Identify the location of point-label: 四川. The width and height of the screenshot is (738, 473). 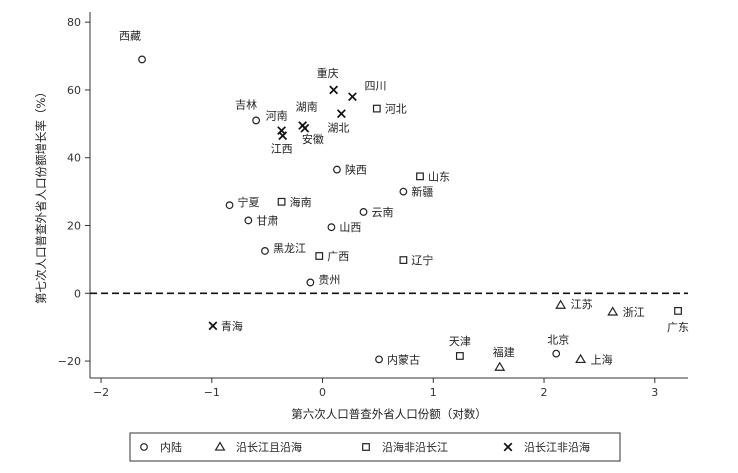
(375, 86).